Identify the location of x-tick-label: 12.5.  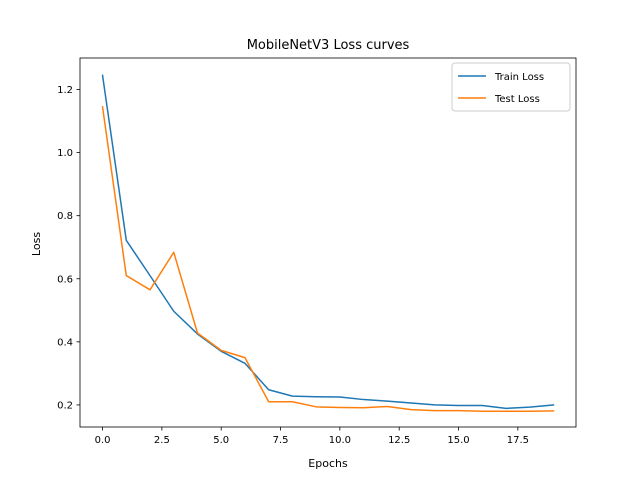
(399, 440).